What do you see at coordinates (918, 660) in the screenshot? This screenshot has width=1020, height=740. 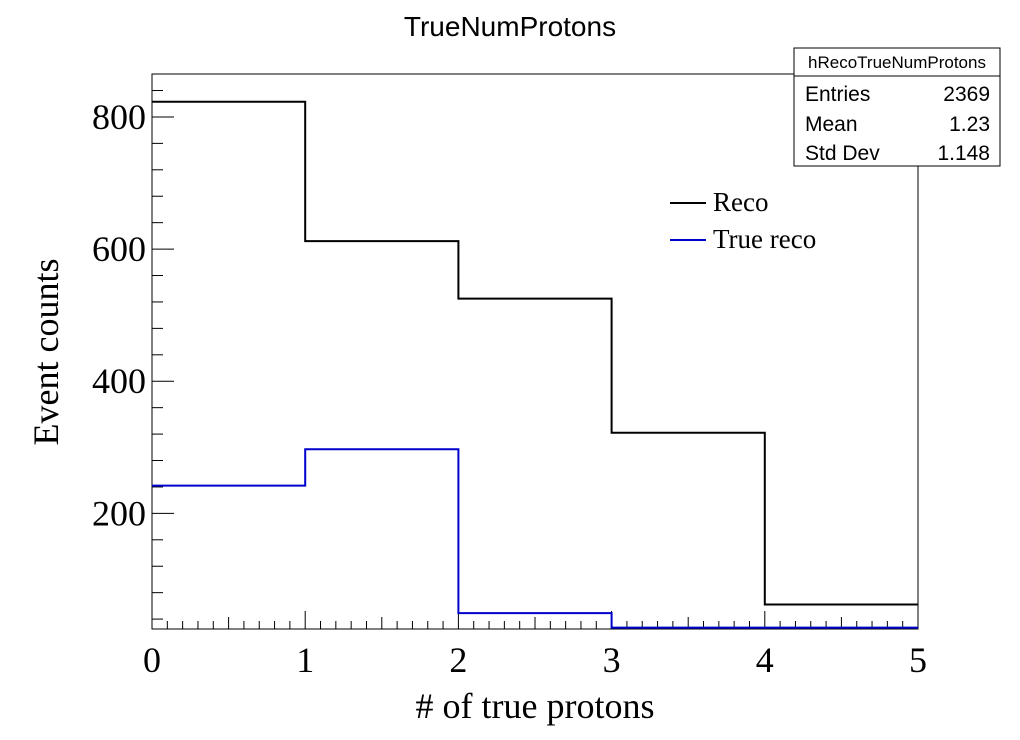 I see `x-tick-label: 5` at bounding box center [918, 660].